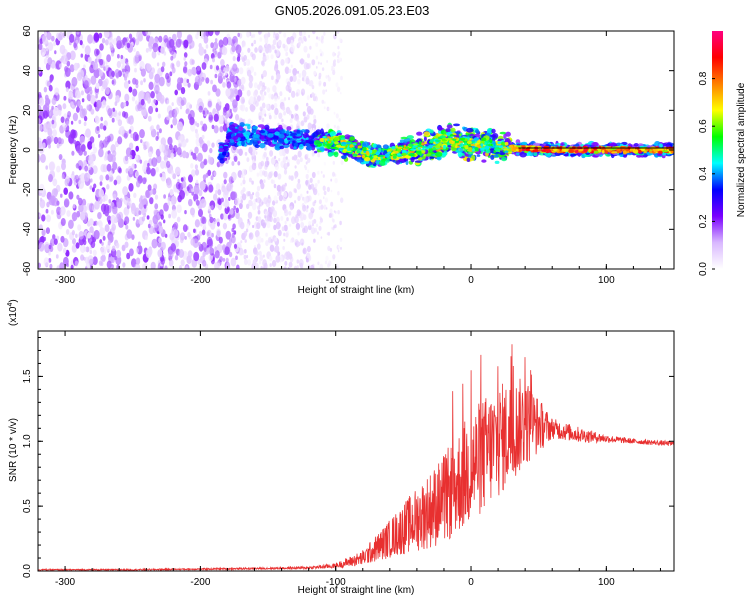 The width and height of the screenshot is (750, 600). Describe the element at coordinates (27, 441) in the screenshot. I see `snr-y-tick-label: 1.0` at that location.